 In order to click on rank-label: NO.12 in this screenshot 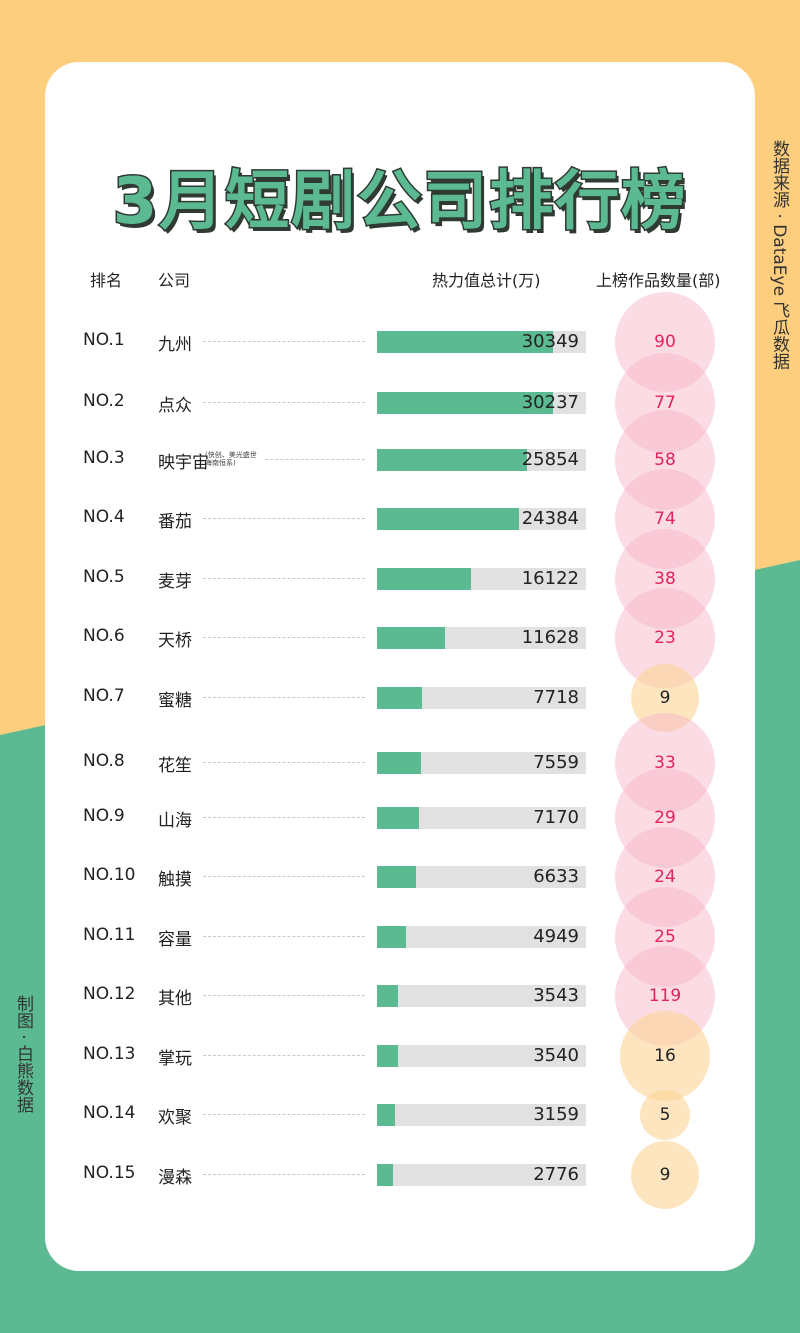, I will do `click(109, 994)`.